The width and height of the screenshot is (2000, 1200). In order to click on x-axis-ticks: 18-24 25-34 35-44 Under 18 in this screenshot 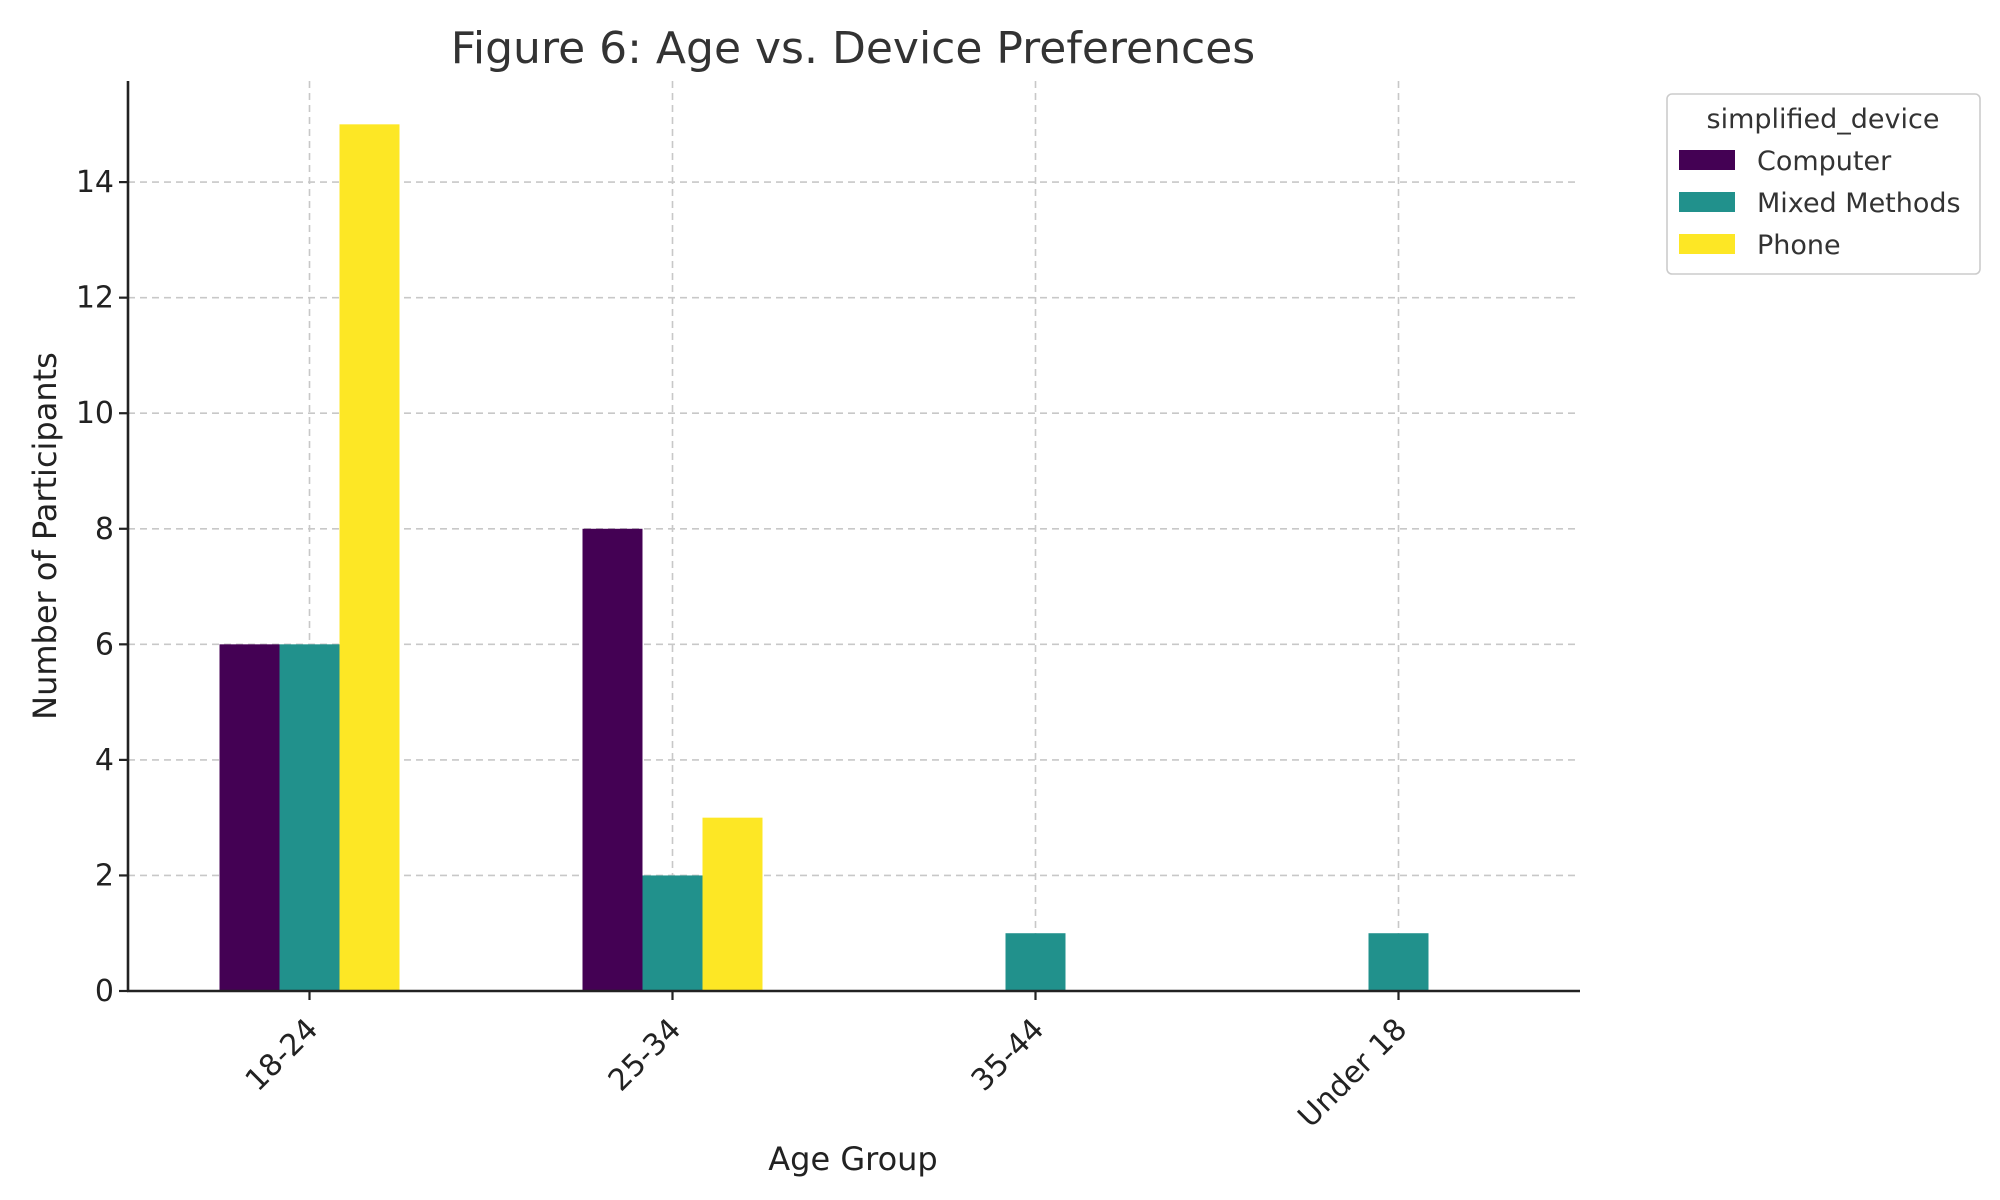, I will do `click(826, 1063)`.